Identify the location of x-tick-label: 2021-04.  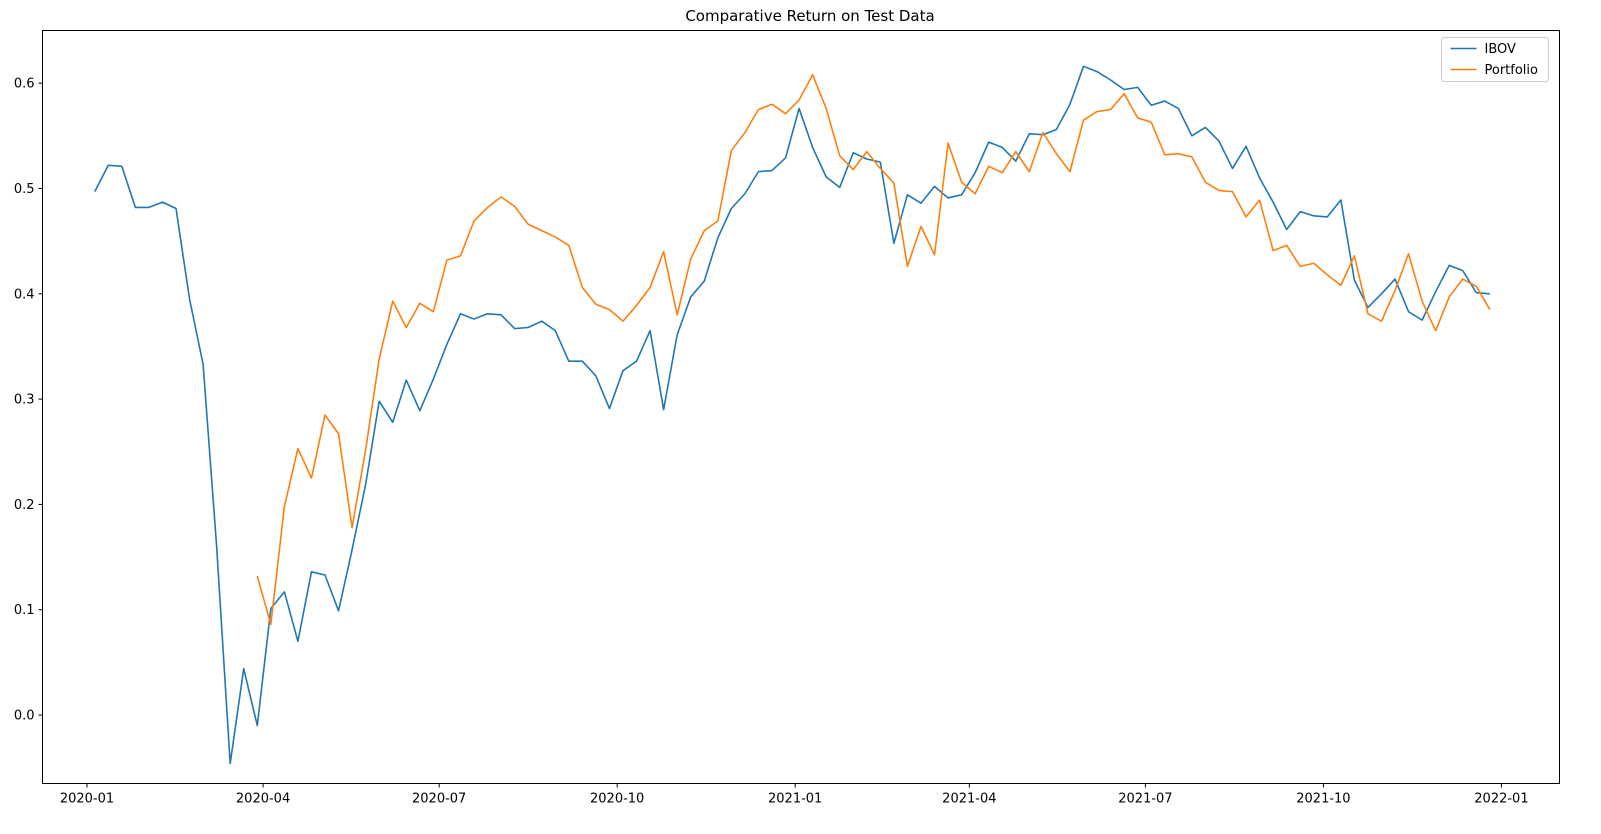
(969, 799).